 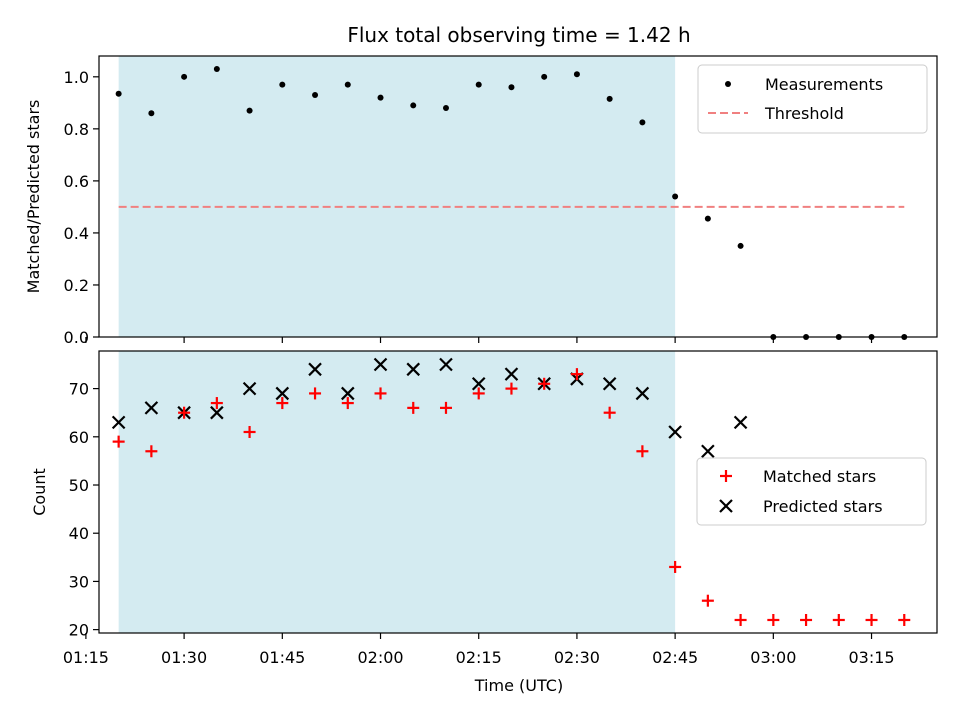 What do you see at coordinates (728, 84) in the screenshot?
I see `legend-measurements-marker` at bounding box center [728, 84].